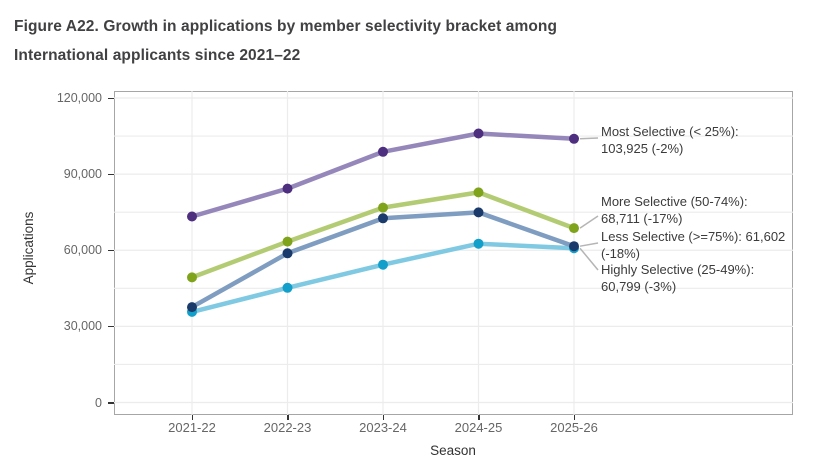 The height and width of the screenshot is (475, 828). I want to click on annotation-line: More Selective (50-74%):, so click(674, 201).